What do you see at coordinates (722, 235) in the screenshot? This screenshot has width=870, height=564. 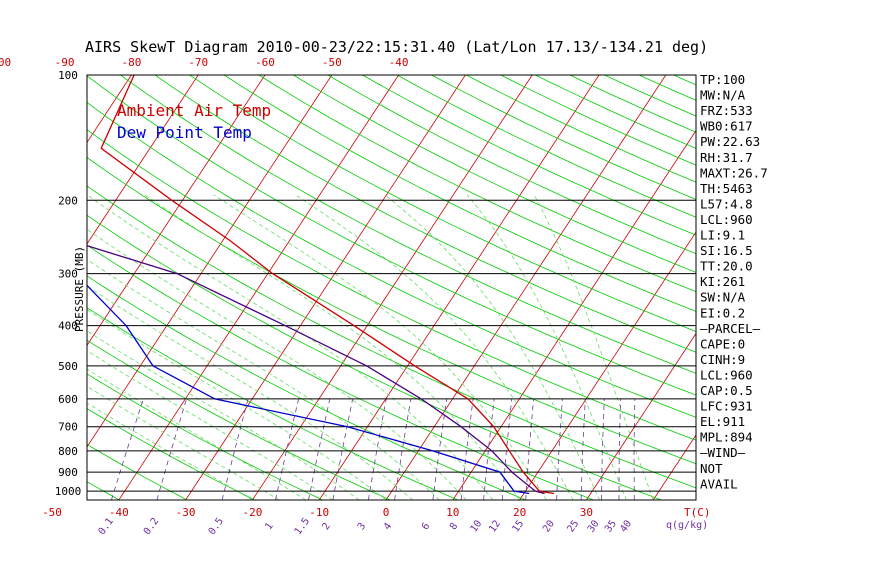 I see `index-entry: LI:9.1` at bounding box center [722, 235].